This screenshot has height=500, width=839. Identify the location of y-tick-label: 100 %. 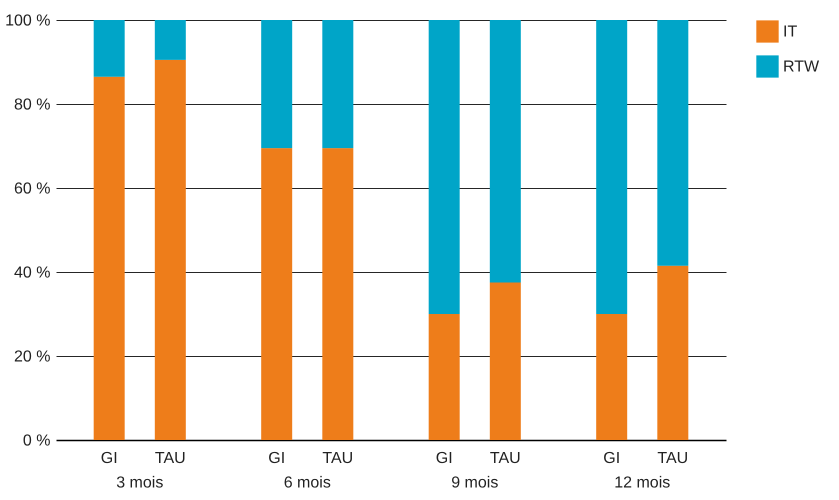
(27, 21).